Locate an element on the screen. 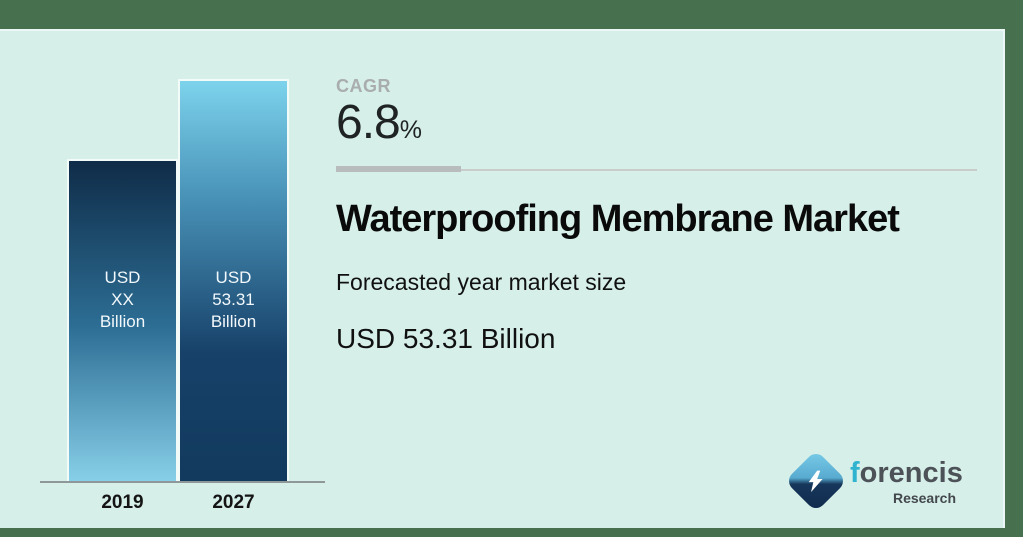 The image size is (1023, 537). lightning-icon is located at coordinates (816, 481).